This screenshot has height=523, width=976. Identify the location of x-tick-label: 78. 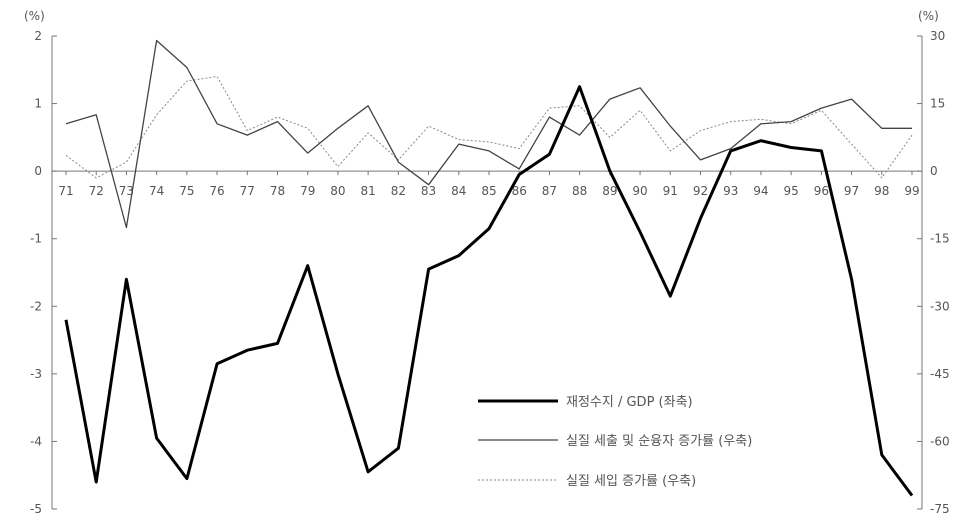
(277, 191).